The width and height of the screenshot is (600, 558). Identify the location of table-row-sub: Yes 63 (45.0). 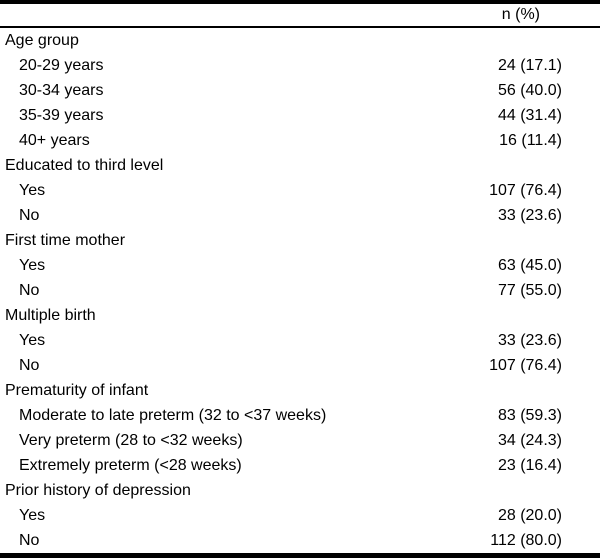
(300, 265).